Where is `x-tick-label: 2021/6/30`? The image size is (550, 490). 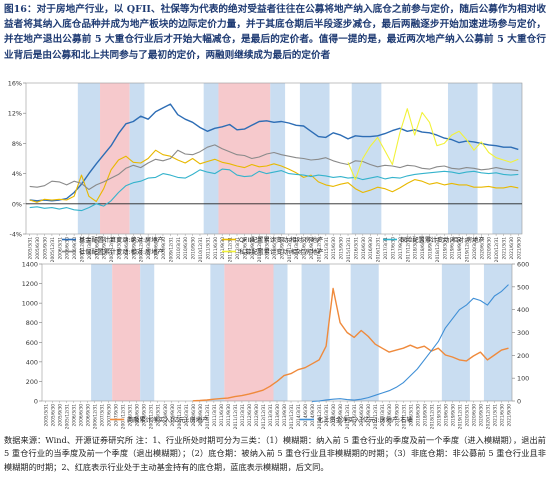 x-tick-label: 2021/6/30 is located at coordinates (502, 415).